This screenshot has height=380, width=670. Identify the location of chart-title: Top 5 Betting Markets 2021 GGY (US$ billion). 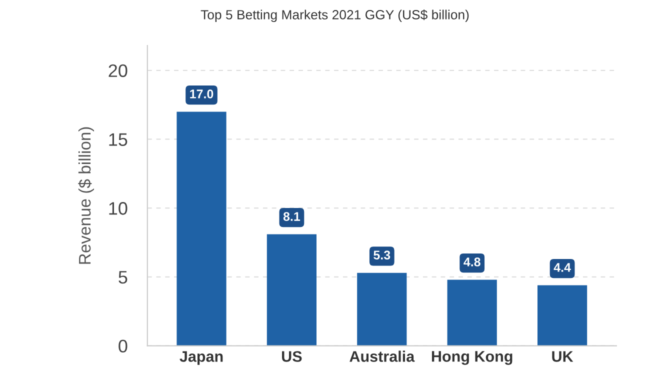
(334, 16).